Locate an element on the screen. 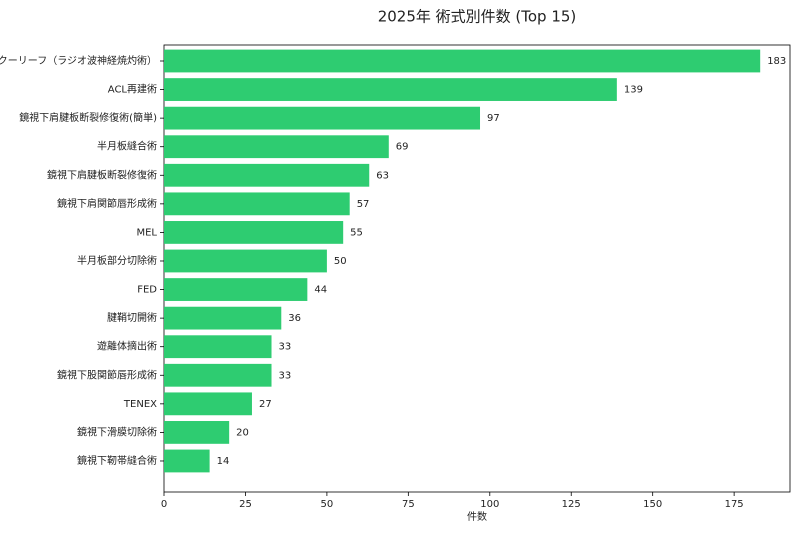 Image resolution: width=800 pixels, height=537 pixels. data-label: 57 is located at coordinates (363, 204).